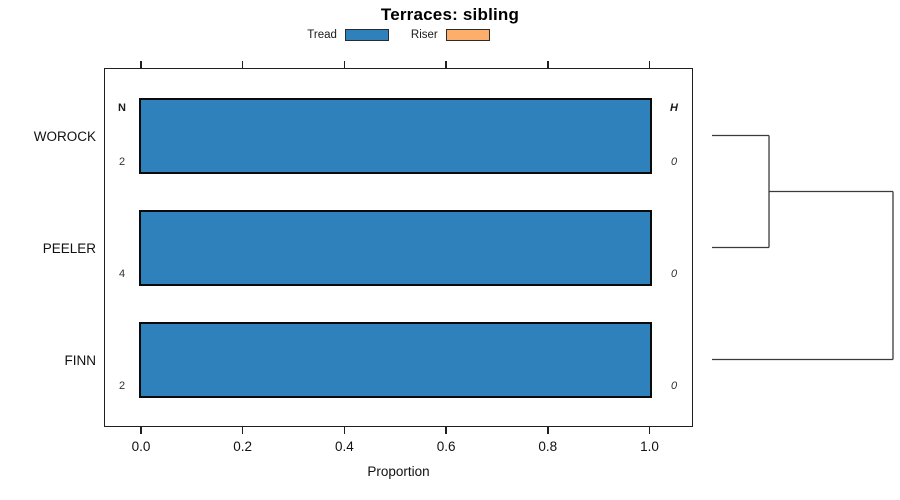 Image resolution: width=900 pixels, height=500 pixels. I want to click on x-tick-top-0.8, so click(548, 64).